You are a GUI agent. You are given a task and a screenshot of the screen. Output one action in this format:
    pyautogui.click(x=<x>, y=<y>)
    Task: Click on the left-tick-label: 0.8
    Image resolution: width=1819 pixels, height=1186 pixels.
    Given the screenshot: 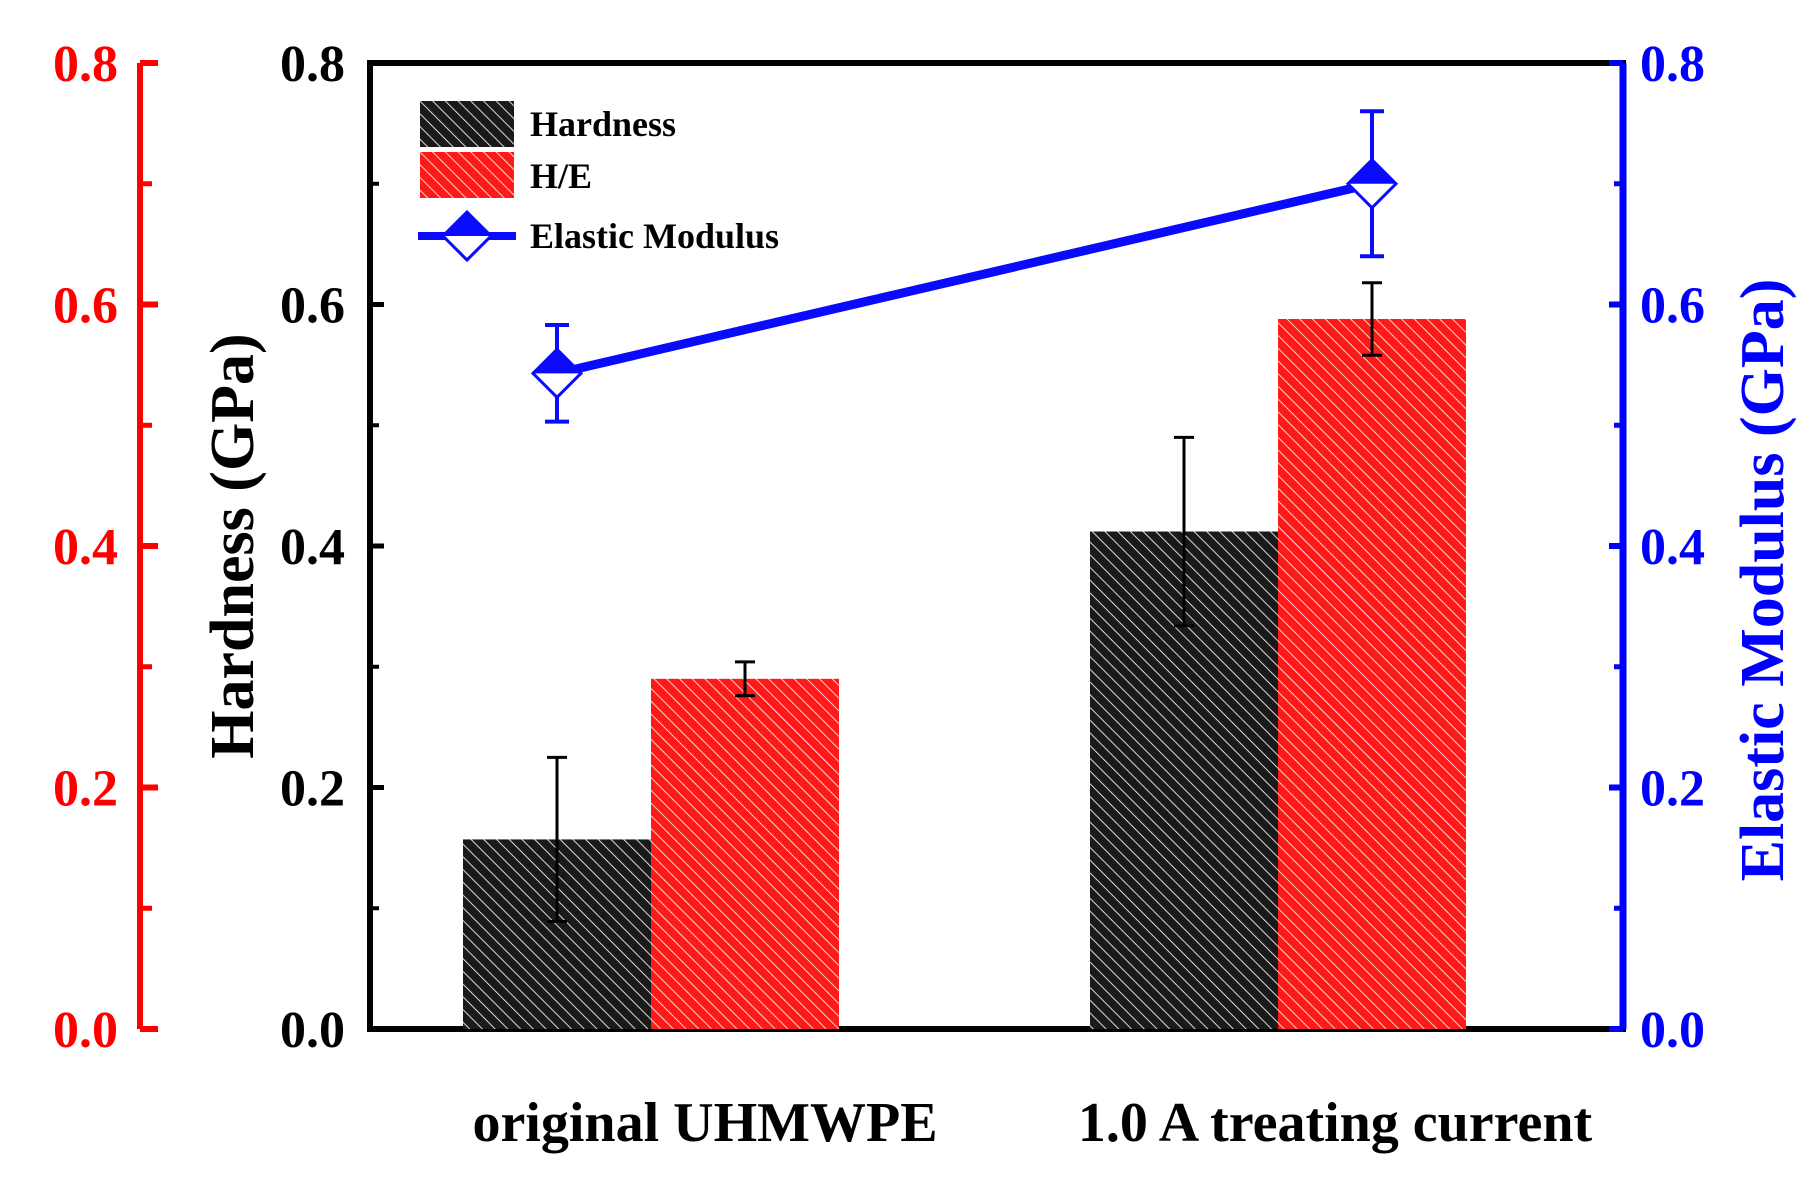 What is the action you would take?
    pyautogui.click(x=312, y=64)
    